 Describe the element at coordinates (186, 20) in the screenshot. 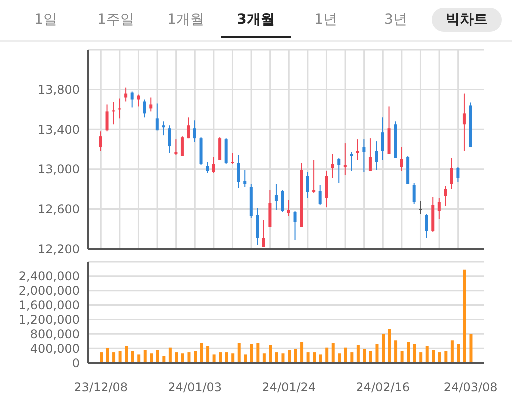

I see `text: 1개월` at that location.